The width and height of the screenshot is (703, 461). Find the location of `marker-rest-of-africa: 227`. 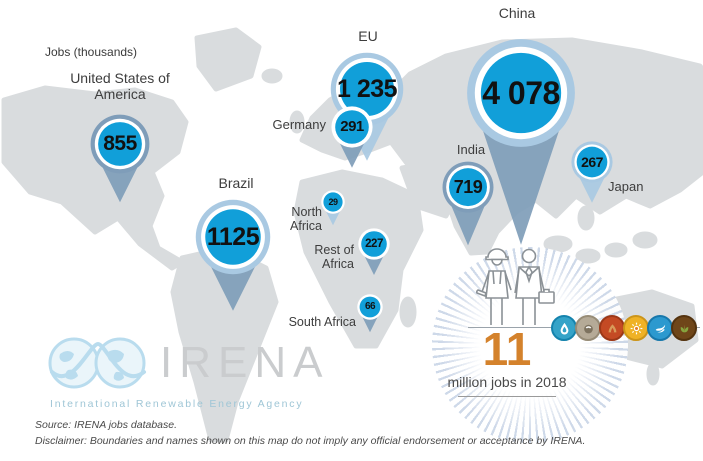

marker-rest-of-africa: 227 is located at coordinates (374, 252).